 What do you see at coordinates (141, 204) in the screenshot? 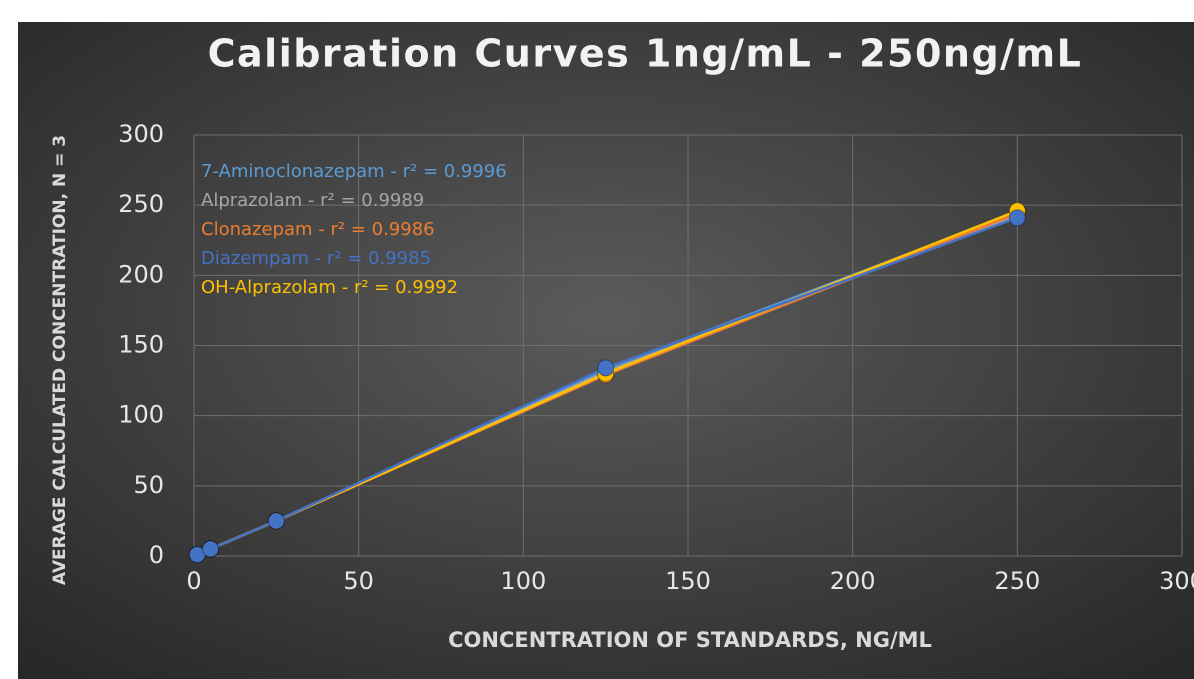
I see `y-tick-label: 250` at bounding box center [141, 204].